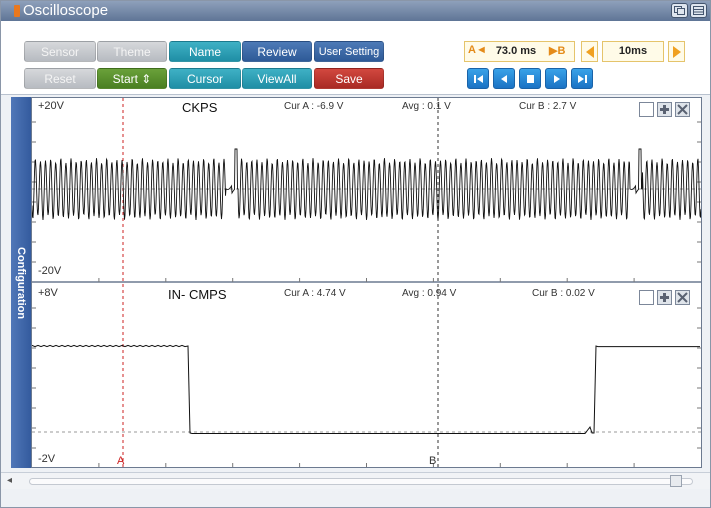 This screenshot has width=711, height=508. Describe the element at coordinates (548, 106) in the screenshot. I see `ch1-cursor-b-value: Cur B : 2.7 V` at that location.